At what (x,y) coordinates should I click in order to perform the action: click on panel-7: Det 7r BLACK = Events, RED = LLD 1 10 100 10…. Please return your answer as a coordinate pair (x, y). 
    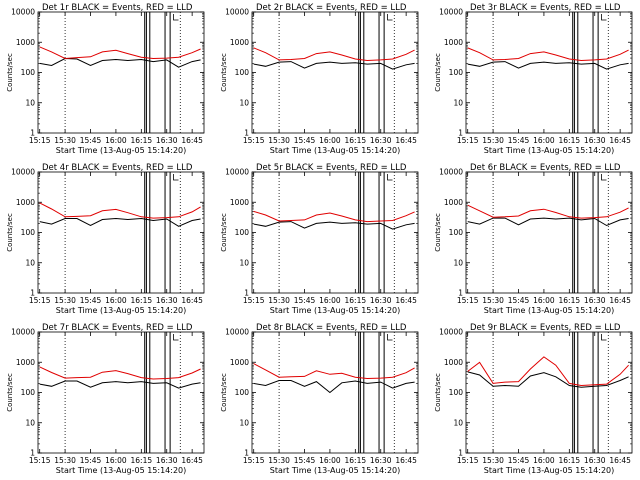
    Looking at the image, I should click on (105, 399).